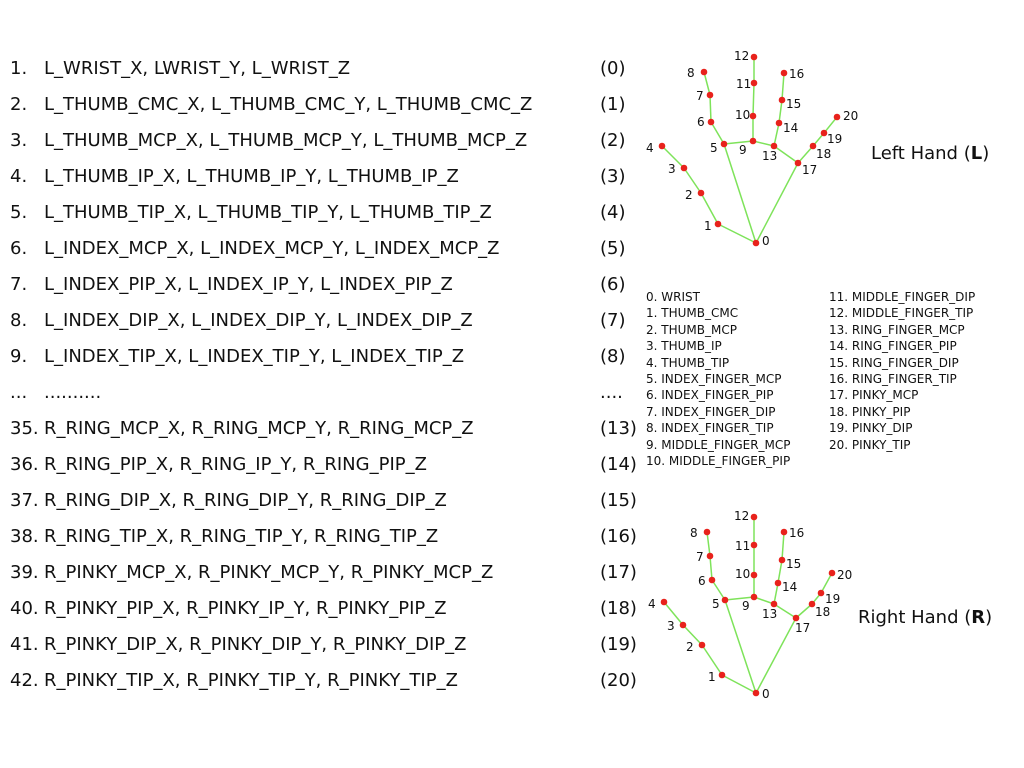 This screenshot has height=768, width=1024. What do you see at coordinates (259, 428) in the screenshot?
I see `landmark-row-text: R_RING_MCP_X, R_RING_MCP_Y, R_RING_MCP_Z` at bounding box center [259, 428].